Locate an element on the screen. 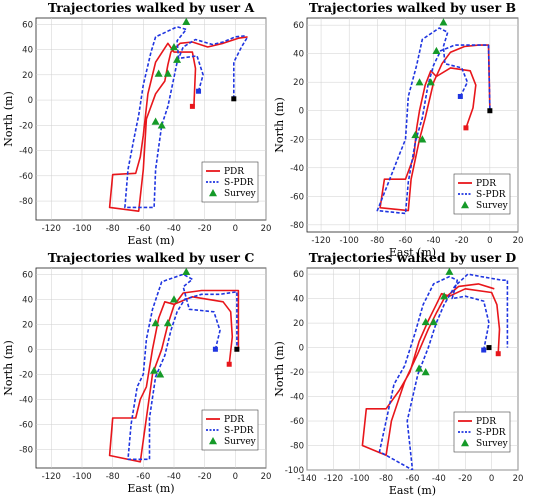 The image size is (550, 500). chart-title: Trajectories walked by user D is located at coordinates (413, 257).